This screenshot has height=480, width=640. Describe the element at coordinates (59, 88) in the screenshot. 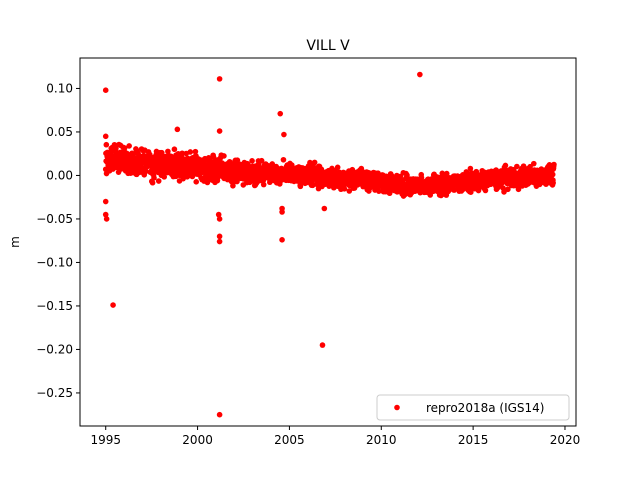

I see `y-tick-label: 0.10` at that location.